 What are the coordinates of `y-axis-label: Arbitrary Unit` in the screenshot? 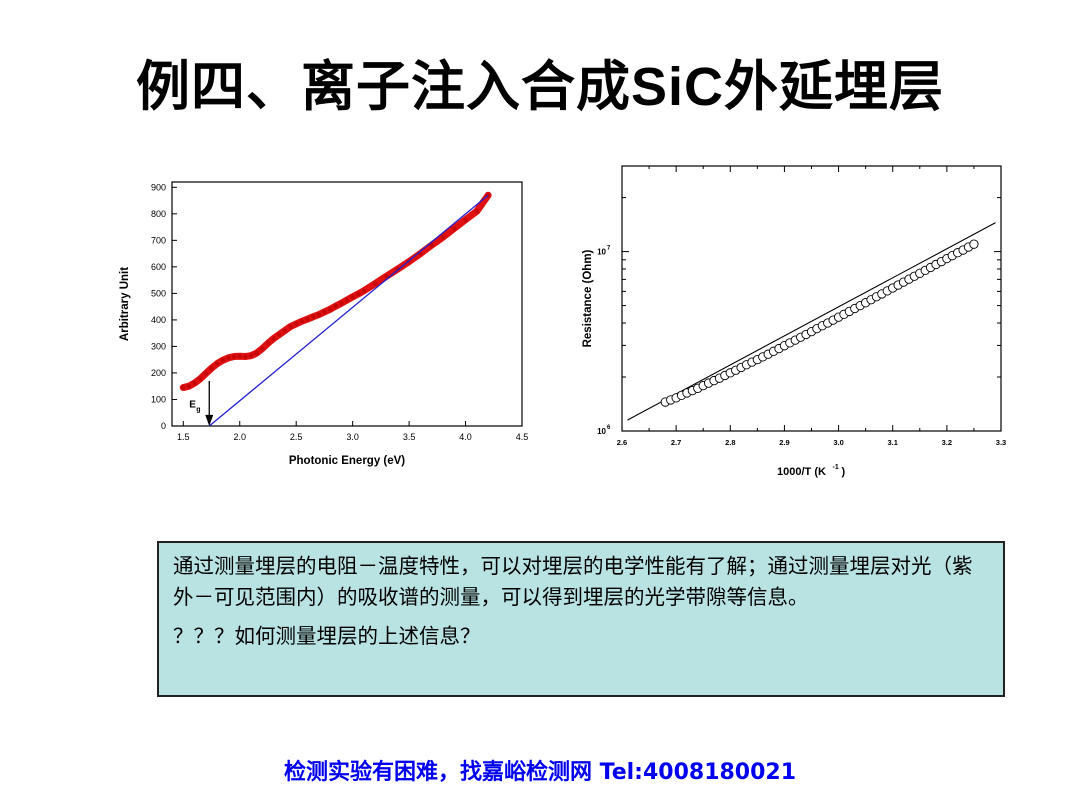 It's located at (125, 304).